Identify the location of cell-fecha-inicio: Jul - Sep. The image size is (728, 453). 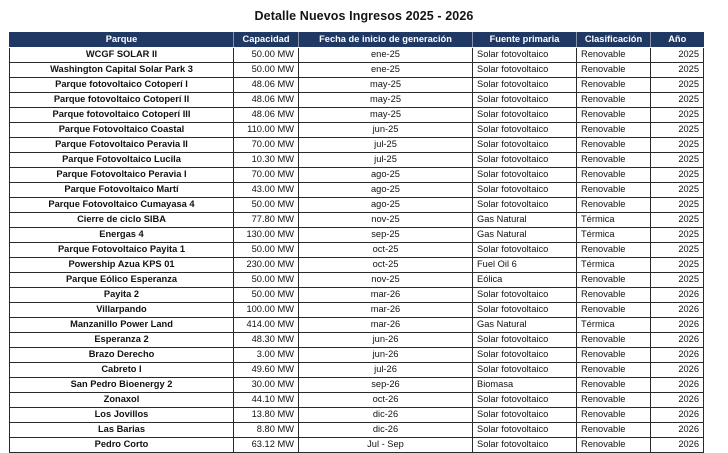
(385, 444).